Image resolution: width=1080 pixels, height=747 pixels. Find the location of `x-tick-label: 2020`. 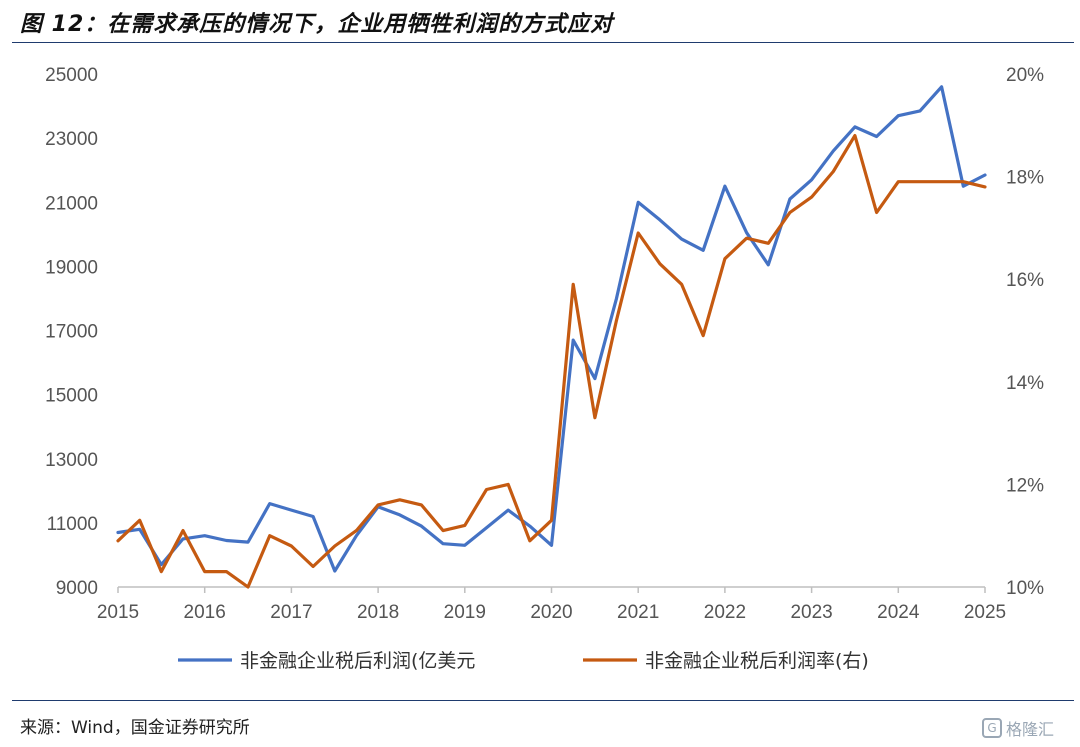

x-tick-label: 2020 is located at coordinates (551, 612).